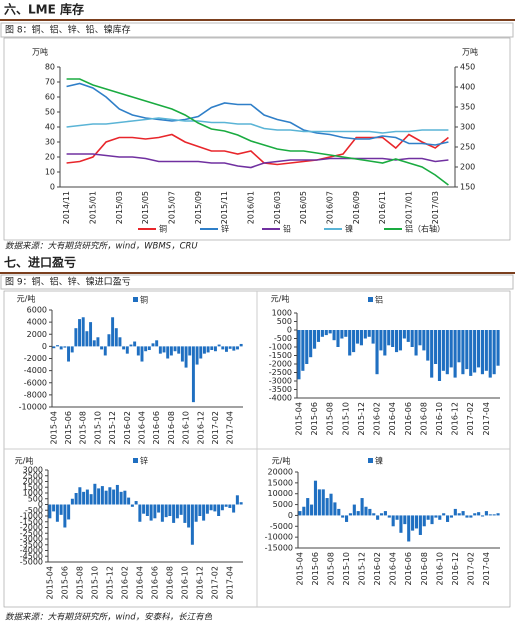  Describe the element at coordinates (435, 207) in the screenshot. I see `x-tick-label: 2017/03` at that location.